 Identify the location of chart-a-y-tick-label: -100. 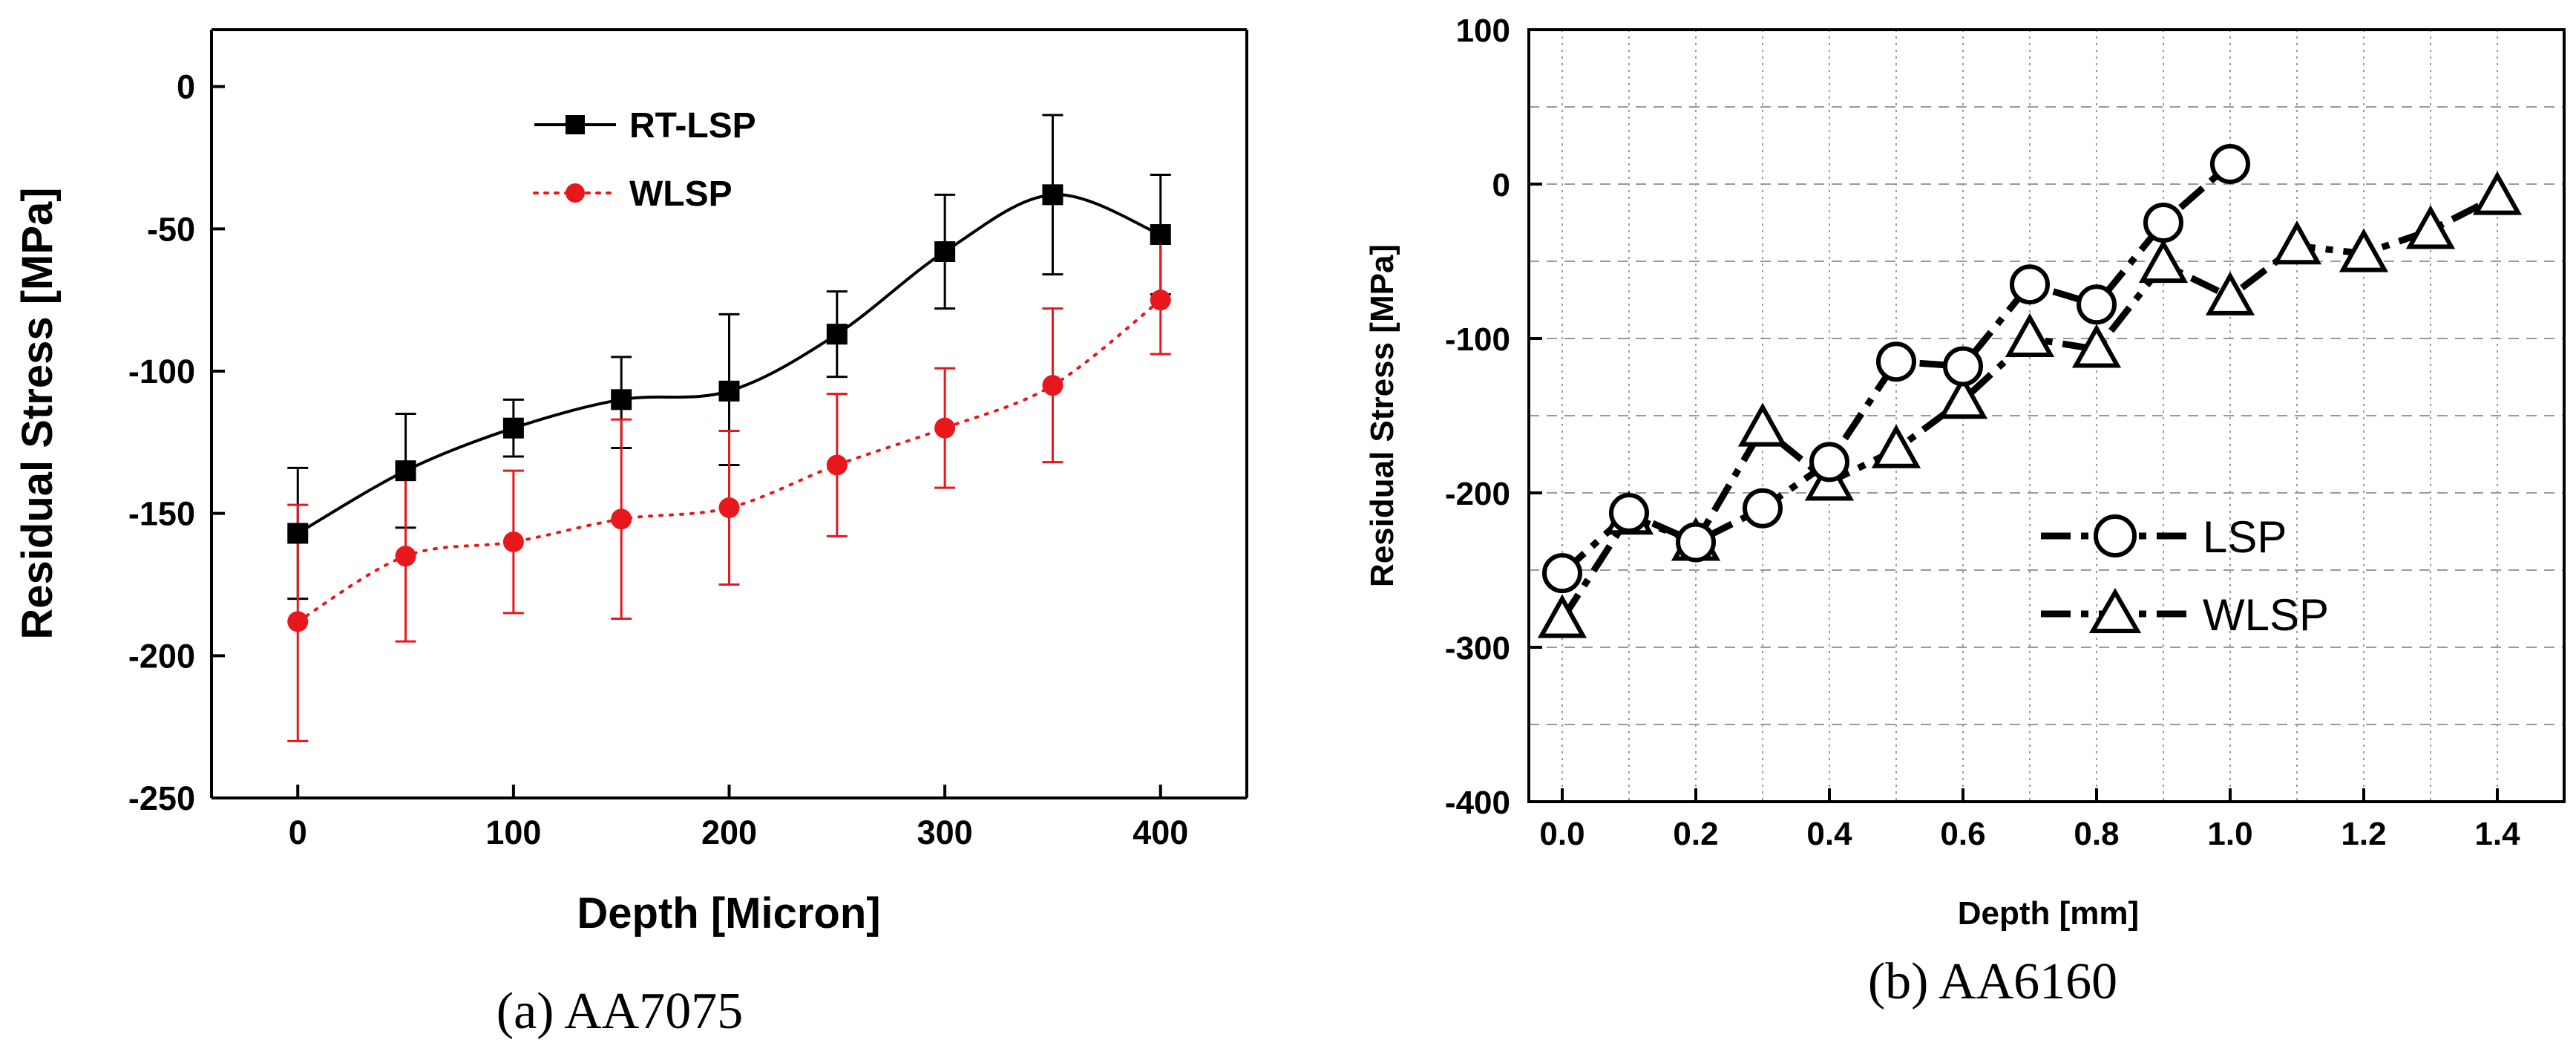
(161, 371).